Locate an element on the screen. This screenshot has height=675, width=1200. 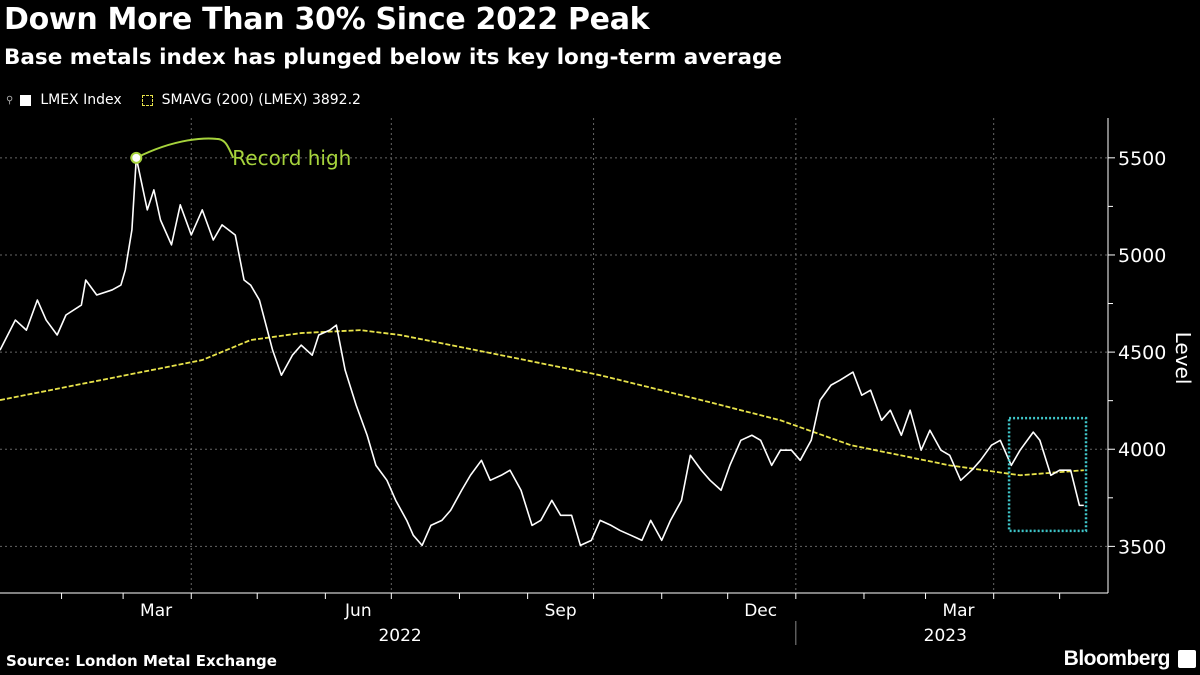
chart-title: Down More Than 30% Since 2022 Peak is located at coordinates (327, 19).